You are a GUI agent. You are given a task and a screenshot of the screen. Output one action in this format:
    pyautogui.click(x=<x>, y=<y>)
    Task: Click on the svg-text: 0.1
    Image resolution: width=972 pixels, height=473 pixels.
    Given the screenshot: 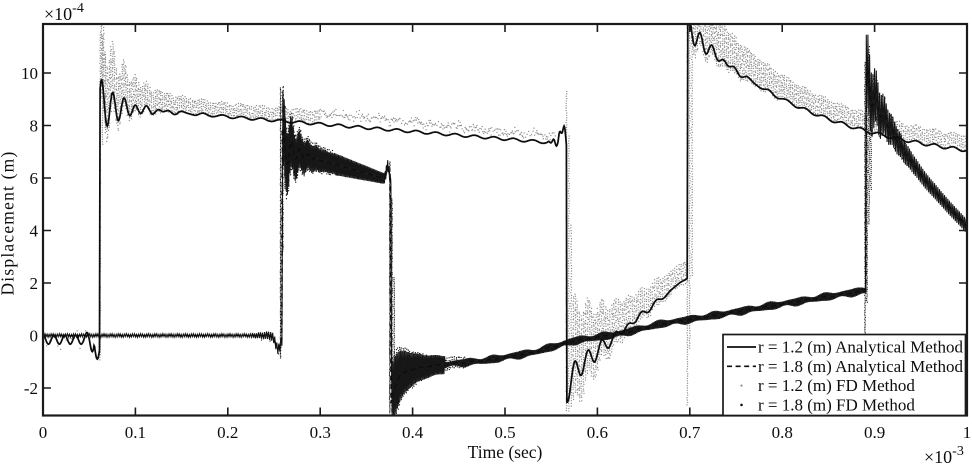 What is the action you would take?
    pyautogui.click(x=135, y=432)
    